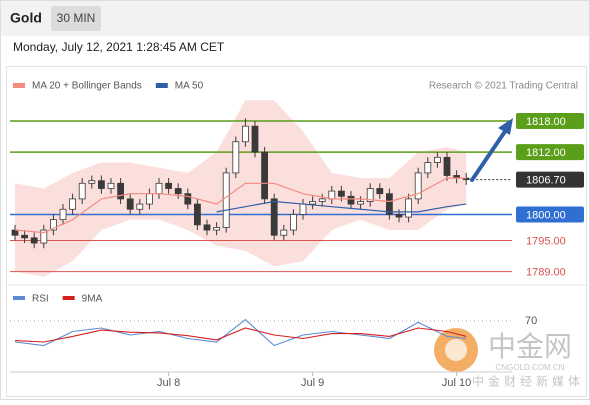 This screenshot has height=405, width=590. Describe the element at coordinates (546, 153) in the screenshot. I see `level-label: 1812.00` at that location.